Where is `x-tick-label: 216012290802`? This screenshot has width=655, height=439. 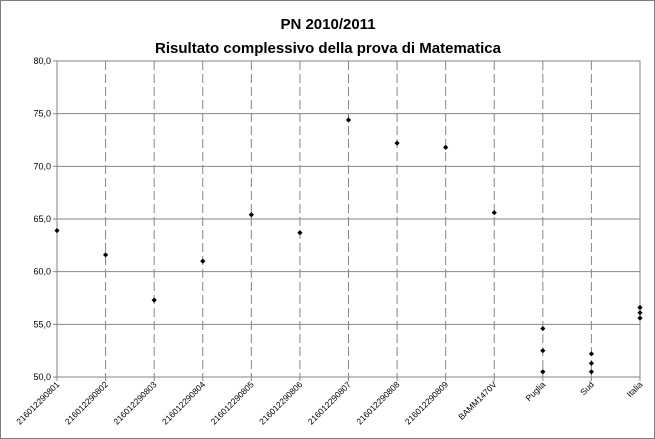 x-tick-label: 216012290802 is located at coordinates (86, 402).